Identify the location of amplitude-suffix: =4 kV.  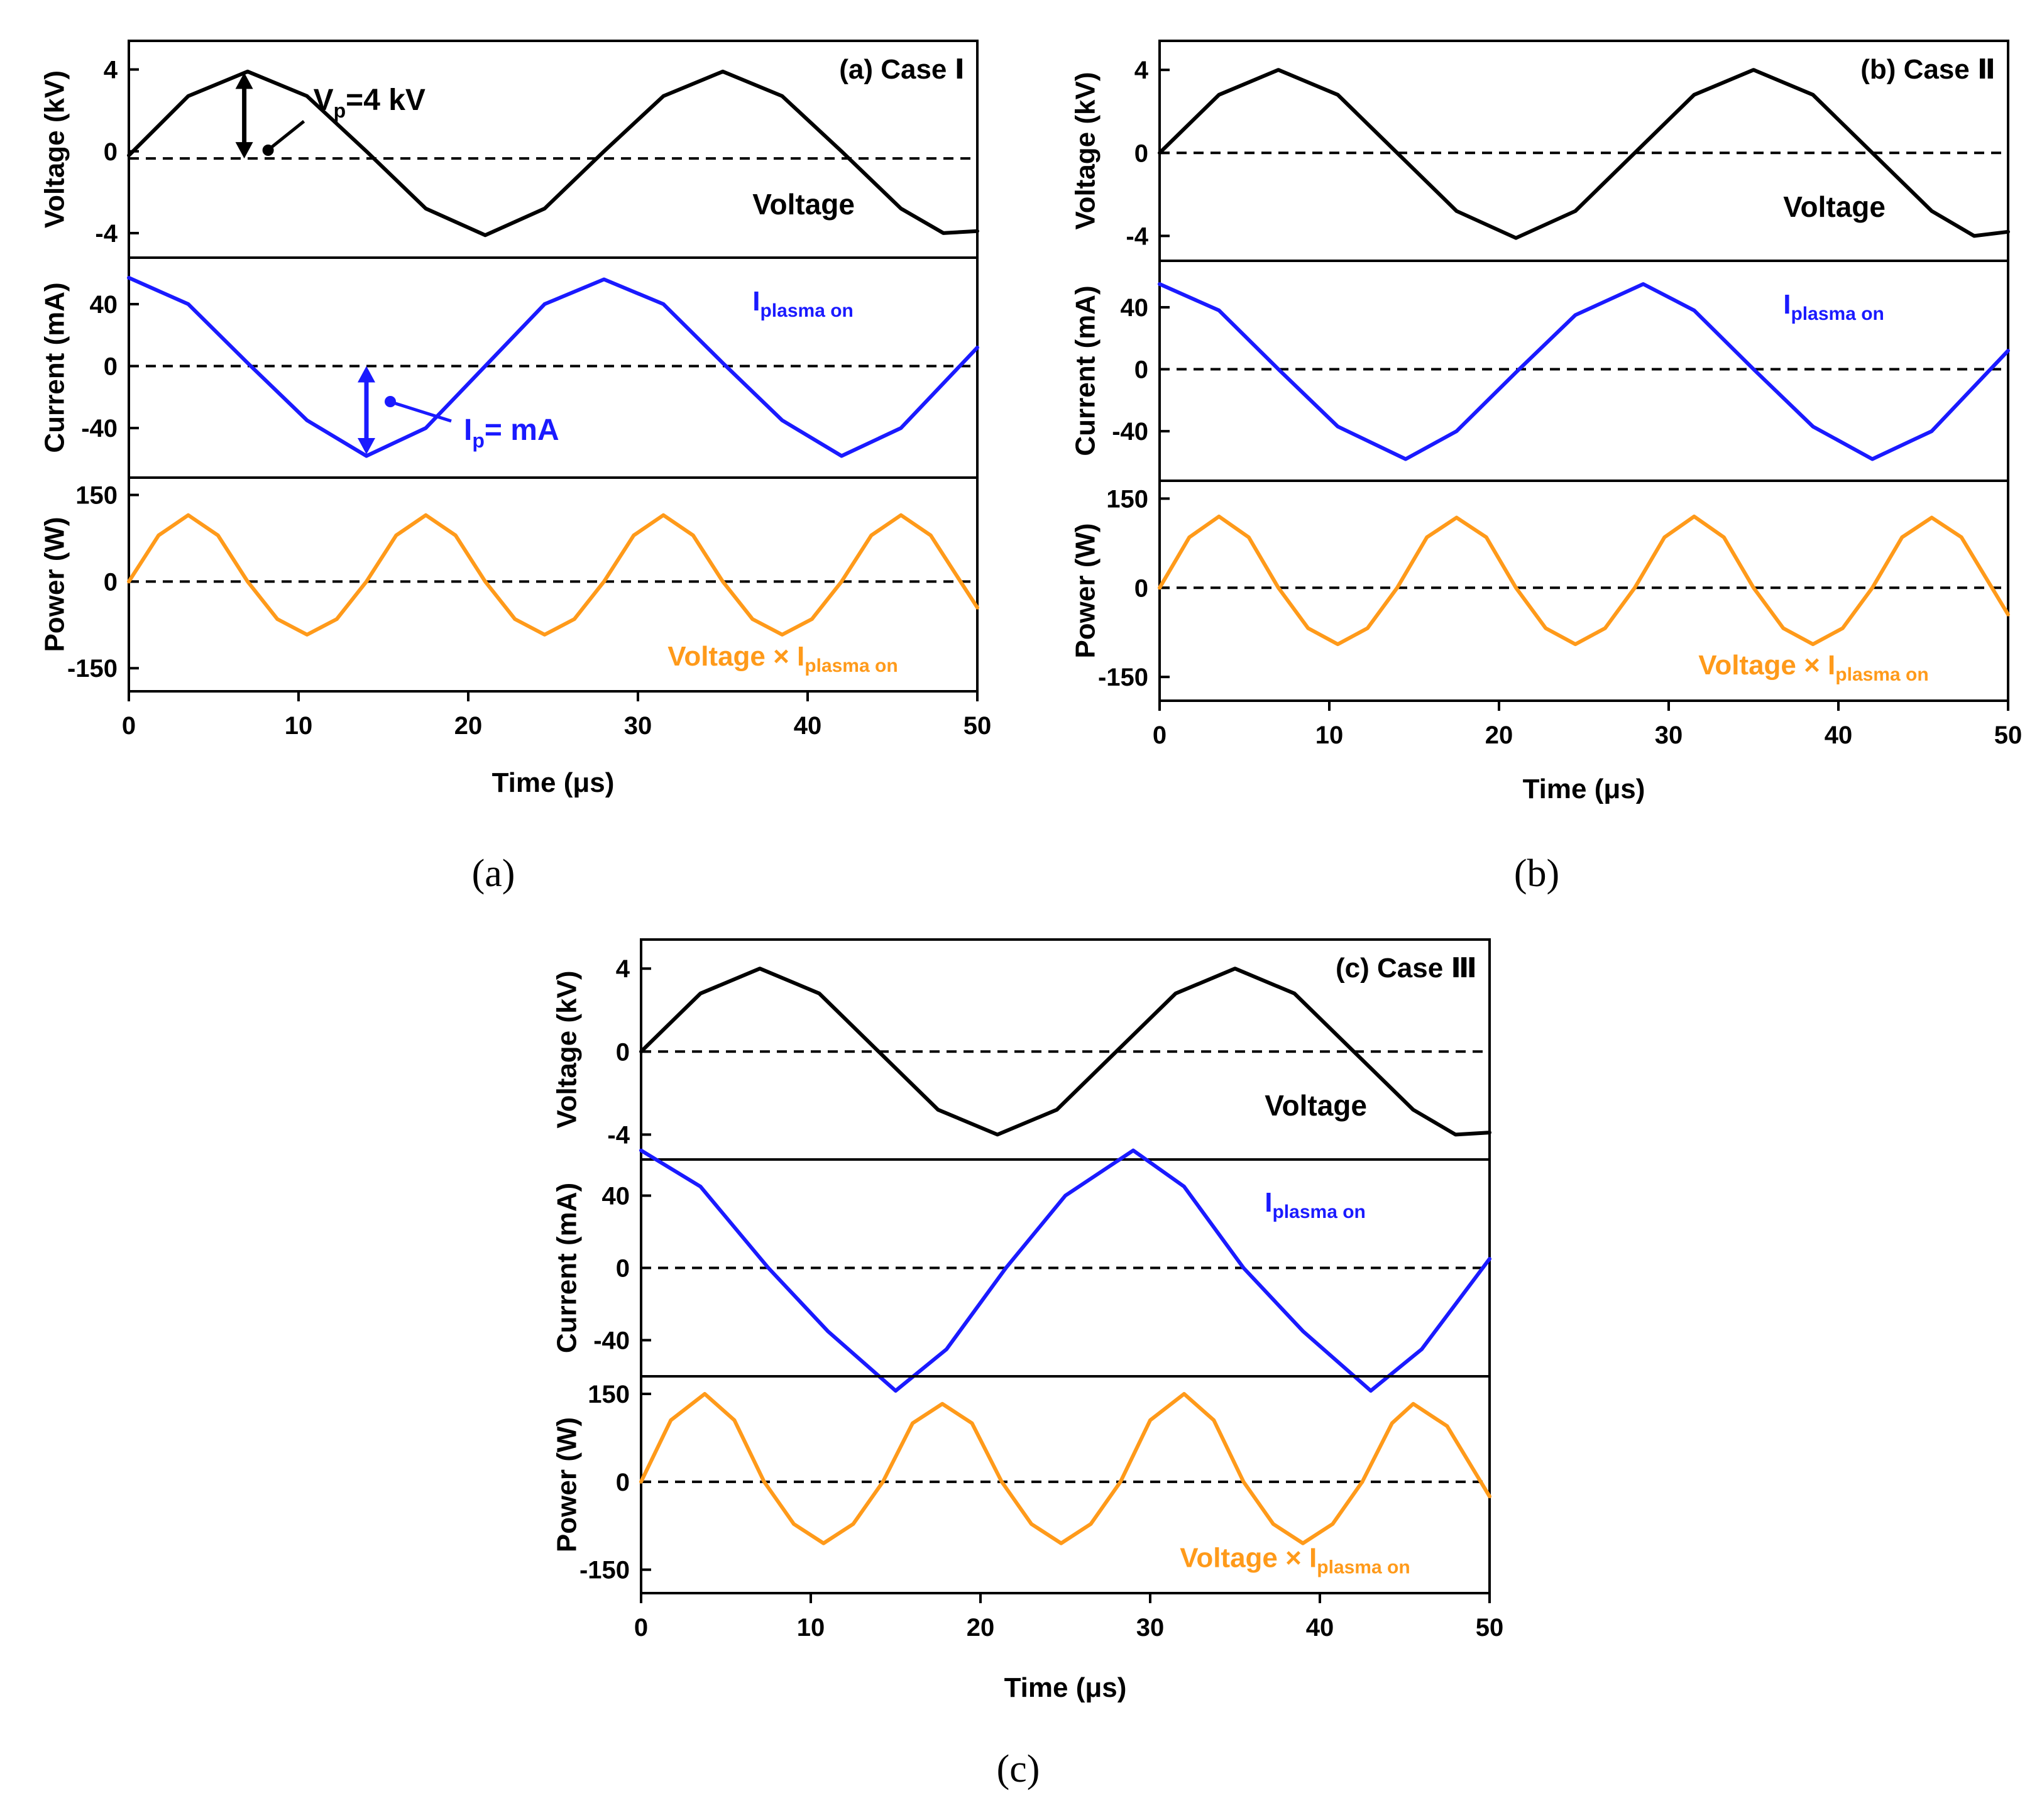
(386, 100).